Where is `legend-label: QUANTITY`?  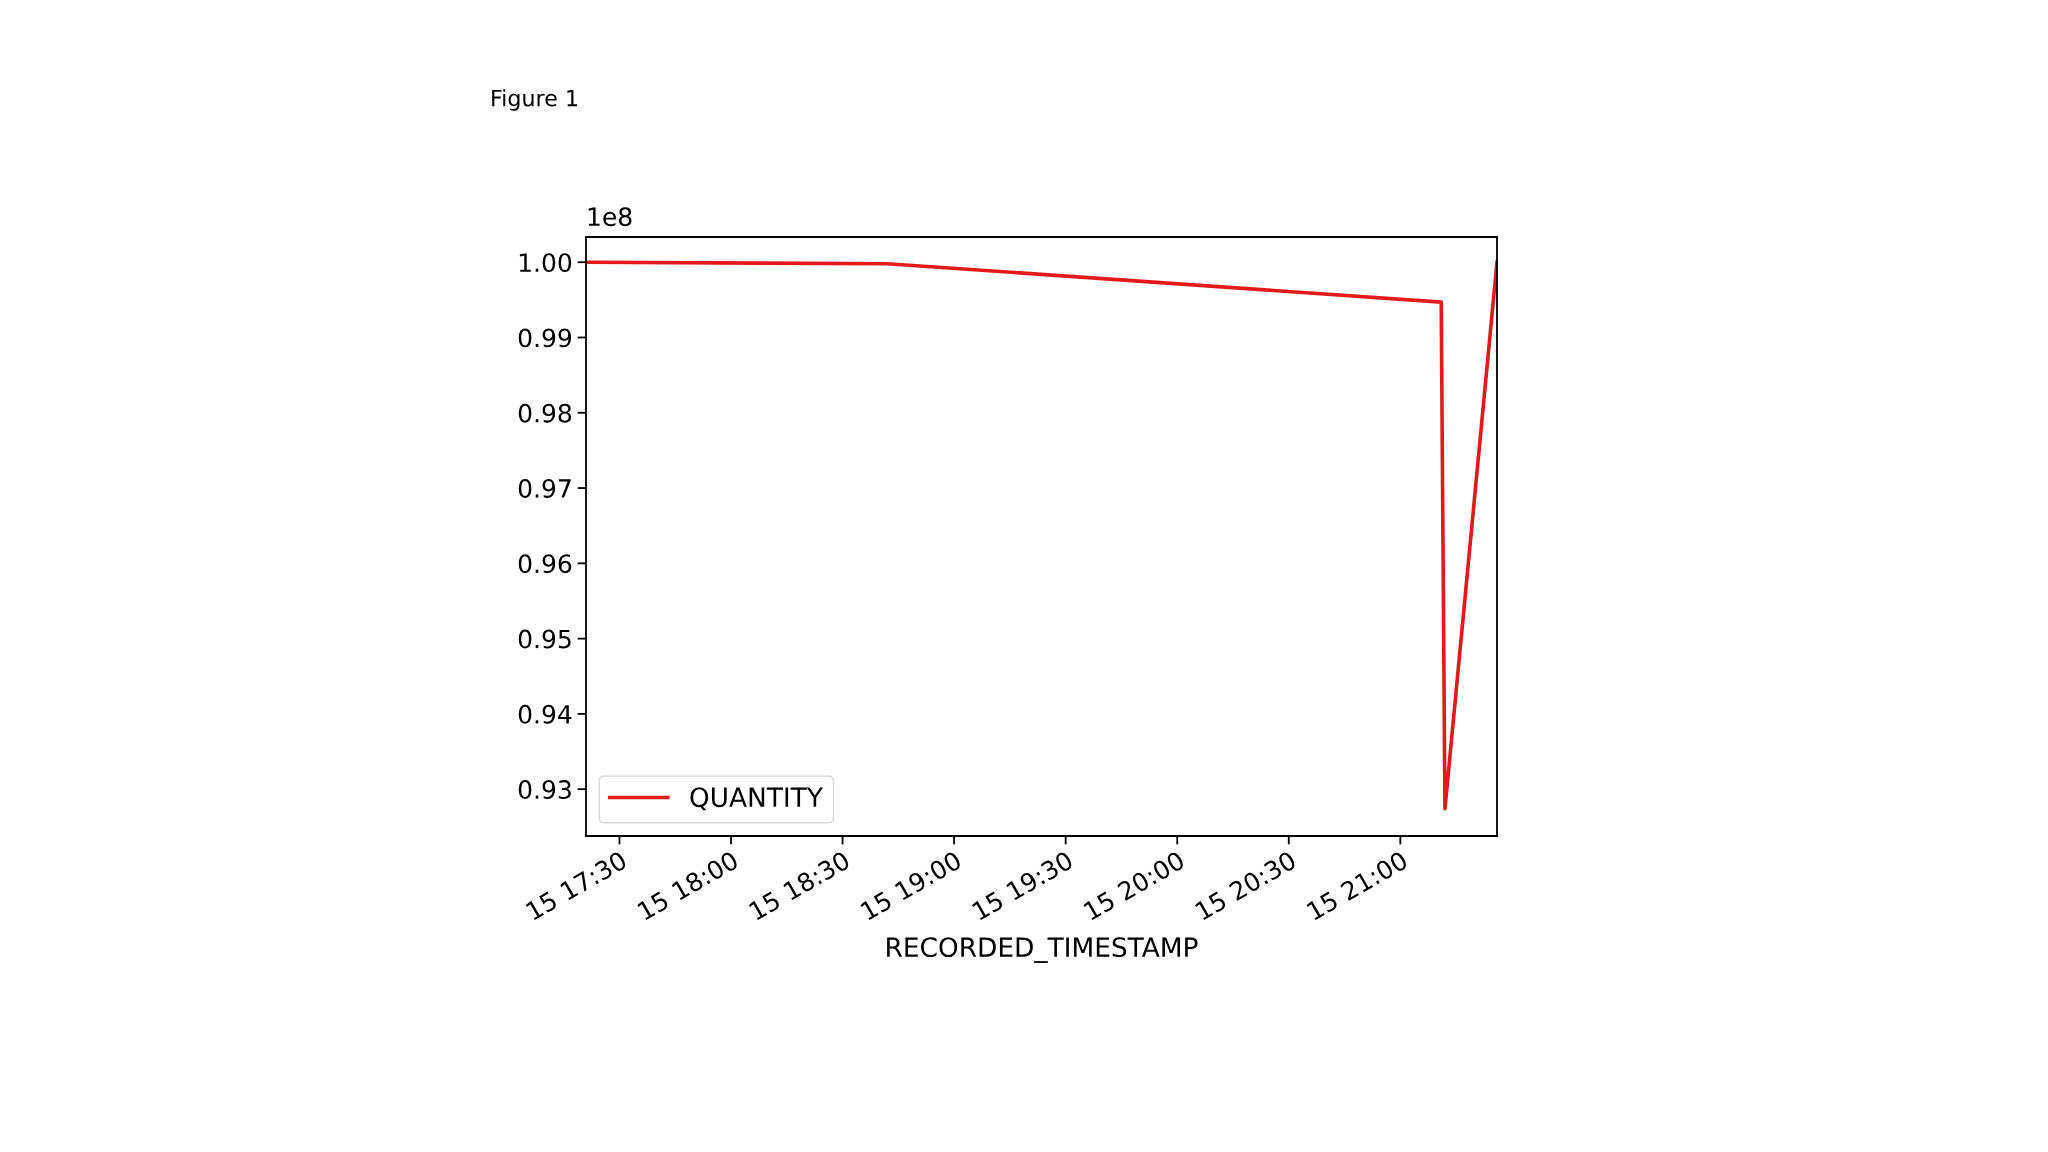
legend-label: QUANTITY is located at coordinates (756, 799).